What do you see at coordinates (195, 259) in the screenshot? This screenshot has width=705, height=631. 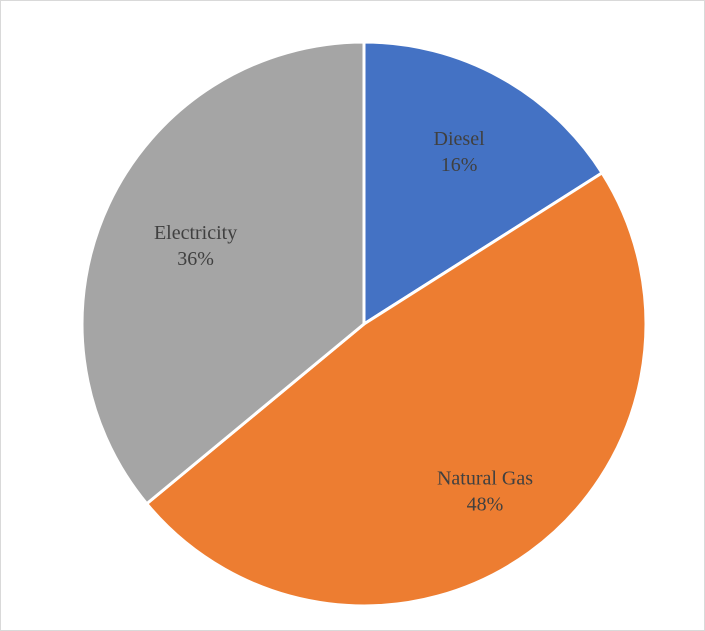 I see `slice-percent-electricity: 36%` at bounding box center [195, 259].